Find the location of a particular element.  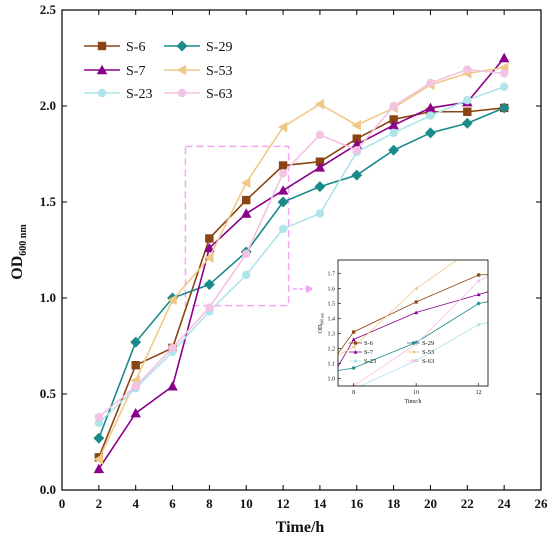

y-axis-title-main: OD is located at coordinates (17, 268).